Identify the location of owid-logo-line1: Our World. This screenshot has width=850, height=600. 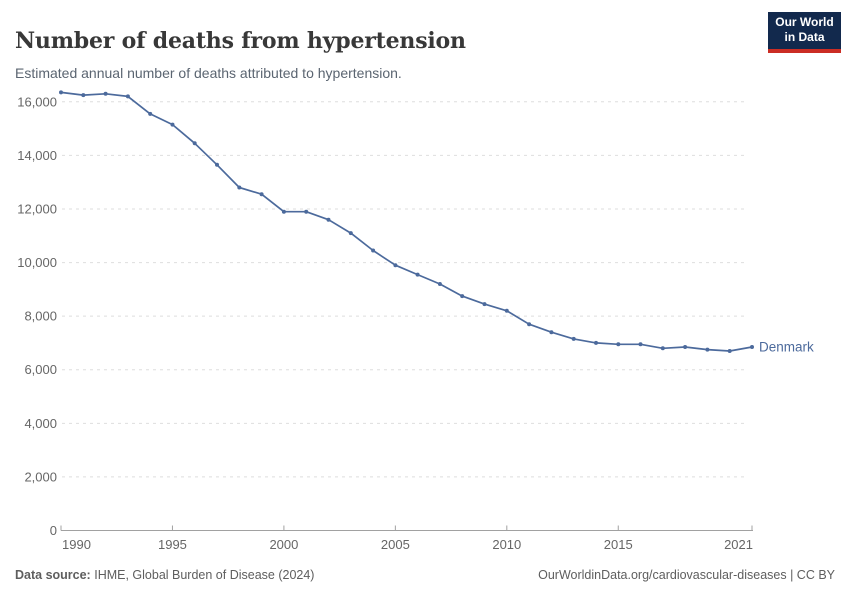
(804, 22).